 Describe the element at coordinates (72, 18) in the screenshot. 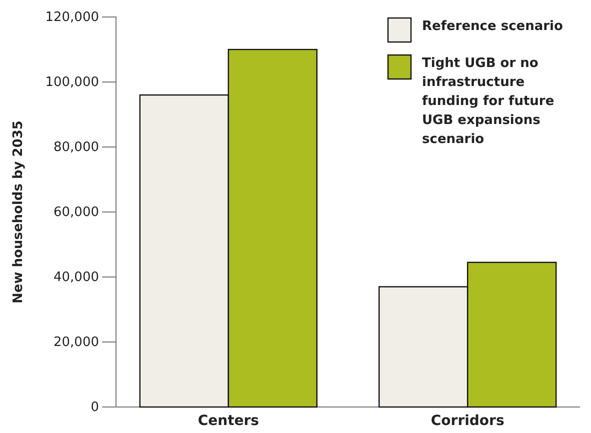

I see `y-tick-label: 120,000` at that location.